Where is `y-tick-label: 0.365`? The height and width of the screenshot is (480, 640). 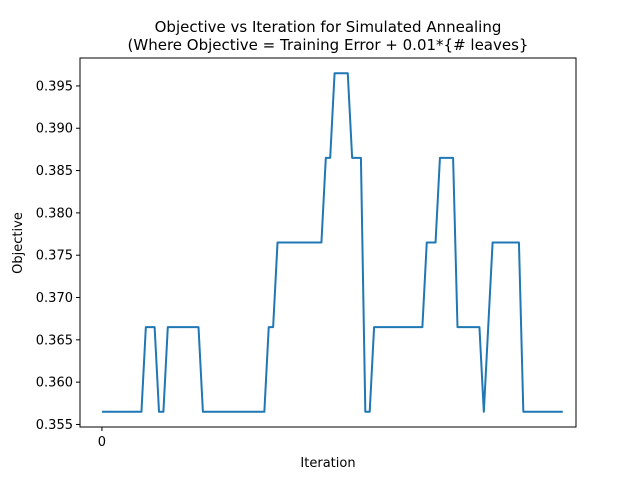
y-tick-label: 0.365 is located at coordinates (54, 340).